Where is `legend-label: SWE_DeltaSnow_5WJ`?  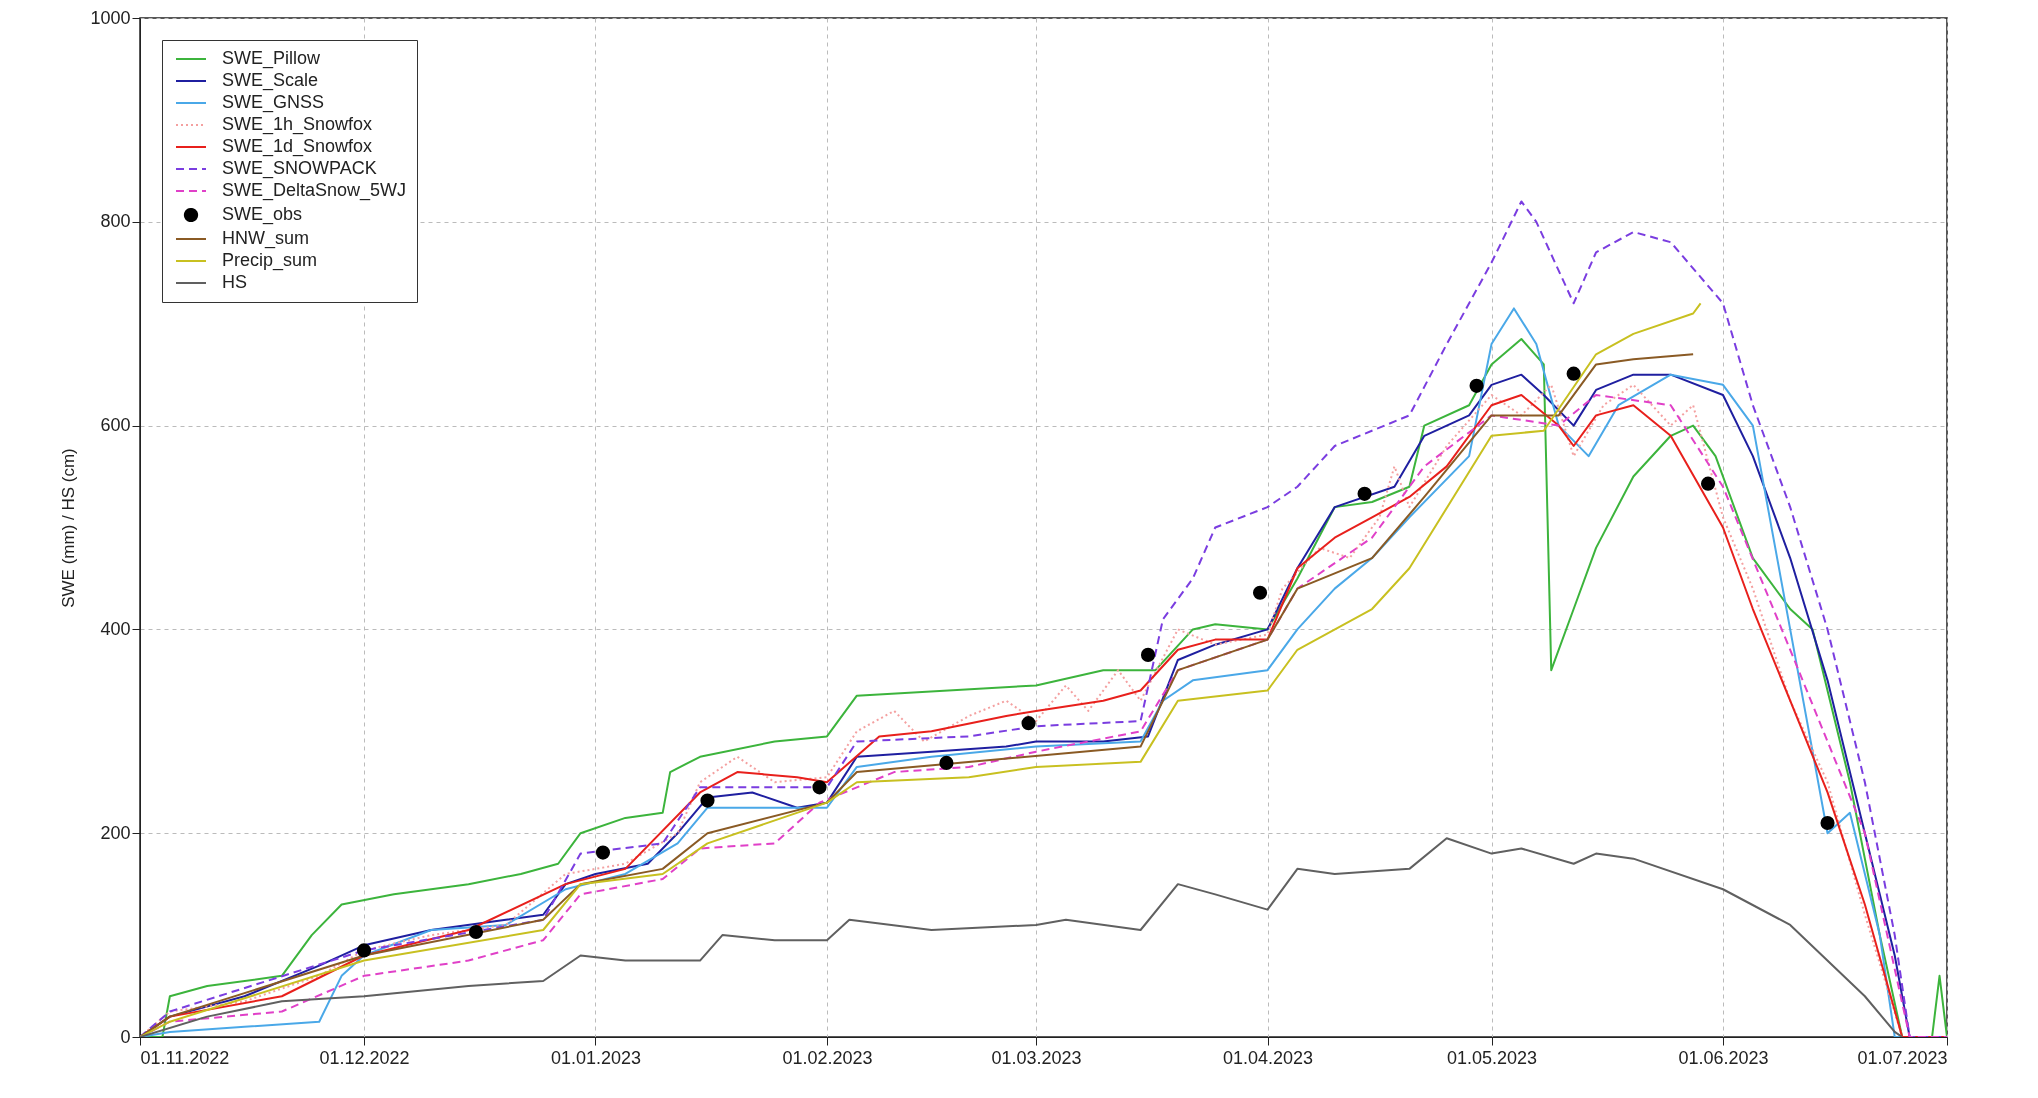 legend-label: SWE_DeltaSnow_5WJ is located at coordinates (314, 190).